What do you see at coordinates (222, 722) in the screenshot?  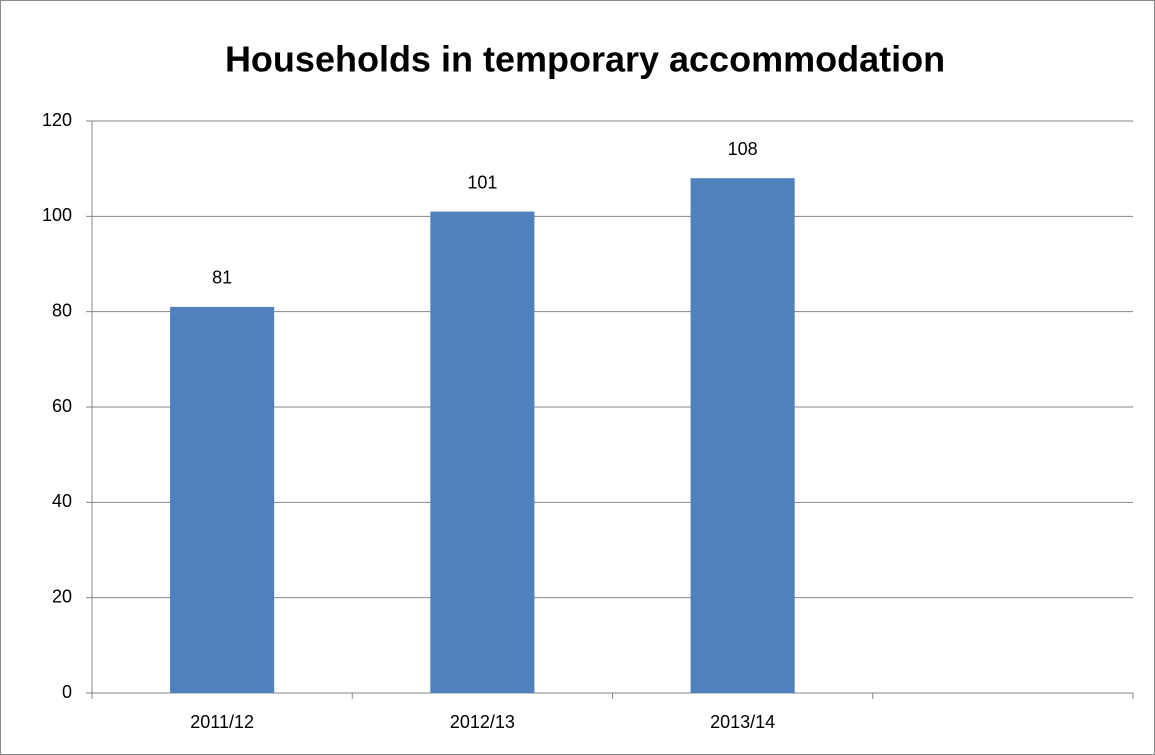 I see `x-tick-label: 2011/12` at bounding box center [222, 722].